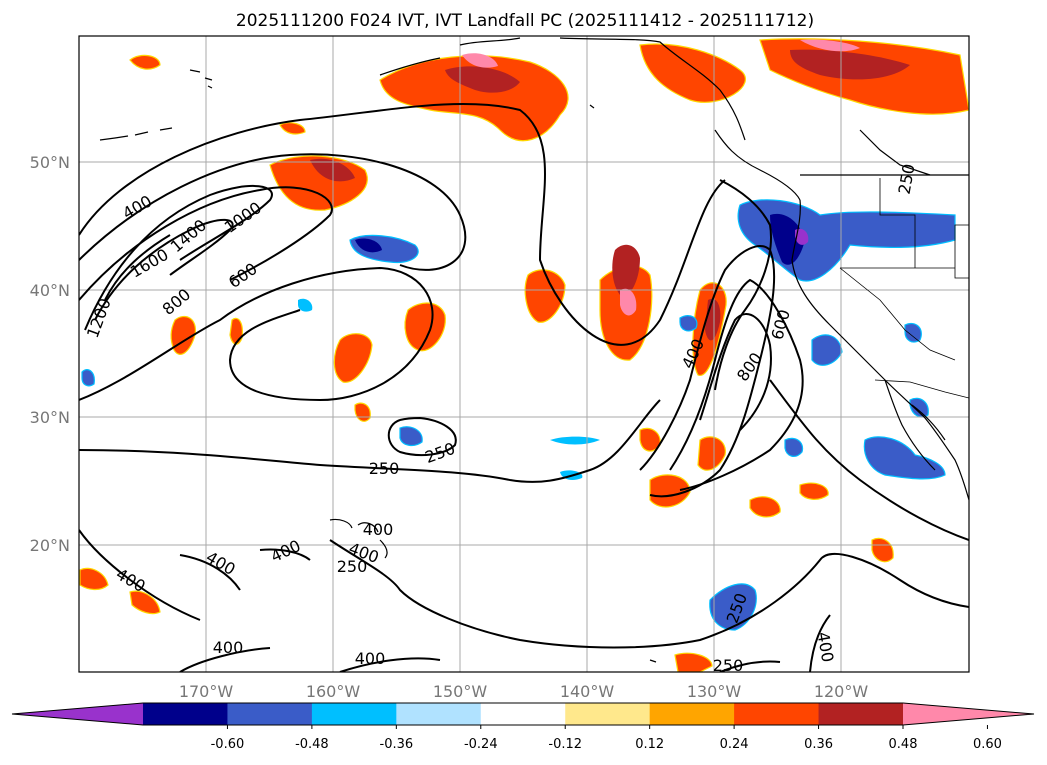  What do you see at coordinates (397, 744) in the screenshot?
I see `colorbar-tick-label: -0.36` at bounding box center [397, 744].